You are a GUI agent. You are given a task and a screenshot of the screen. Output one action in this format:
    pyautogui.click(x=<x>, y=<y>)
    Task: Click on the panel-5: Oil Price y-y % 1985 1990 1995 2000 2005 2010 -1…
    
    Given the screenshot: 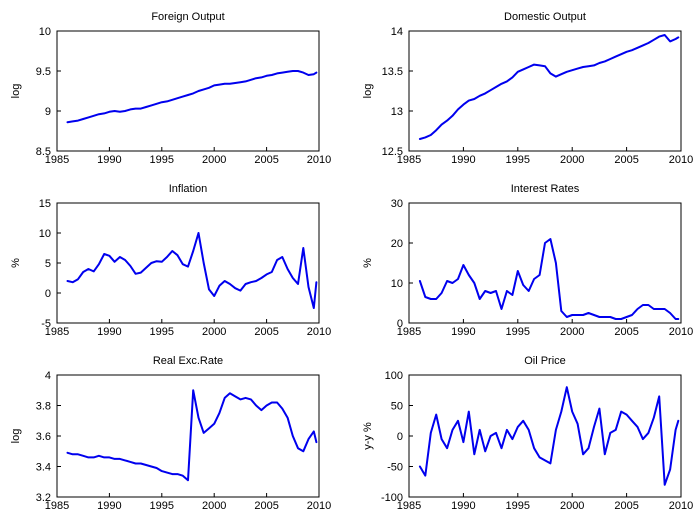 What is the action you would take?
    pyautogui.click(x=527, y=433)
    